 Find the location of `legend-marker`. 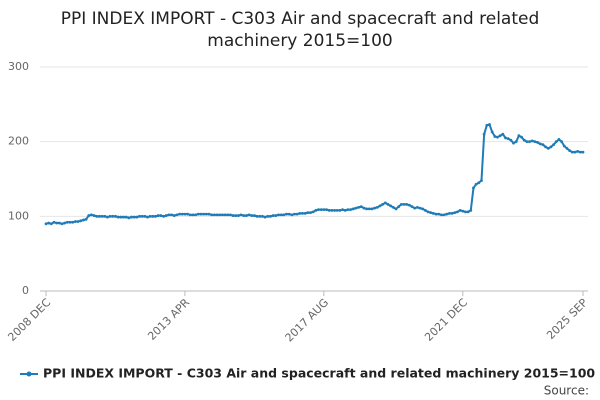

legend-marker is located at coordinates (29, 374).